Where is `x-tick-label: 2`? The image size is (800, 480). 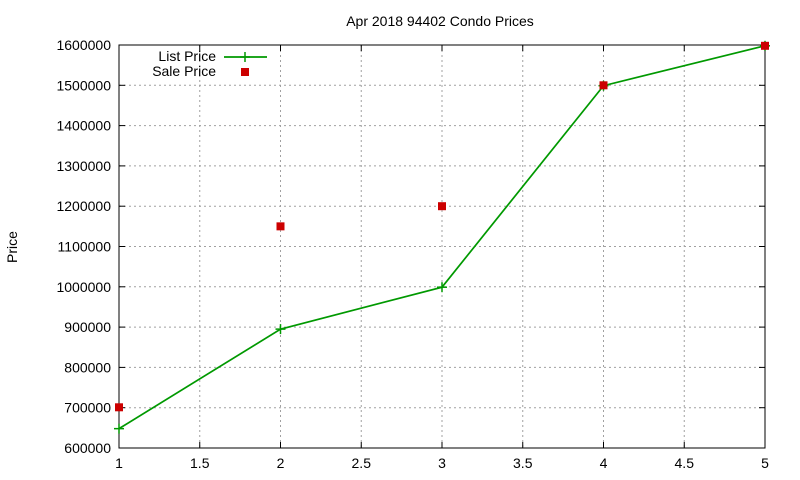 x-tick-label: 2 is located at coordinates (281, 463).